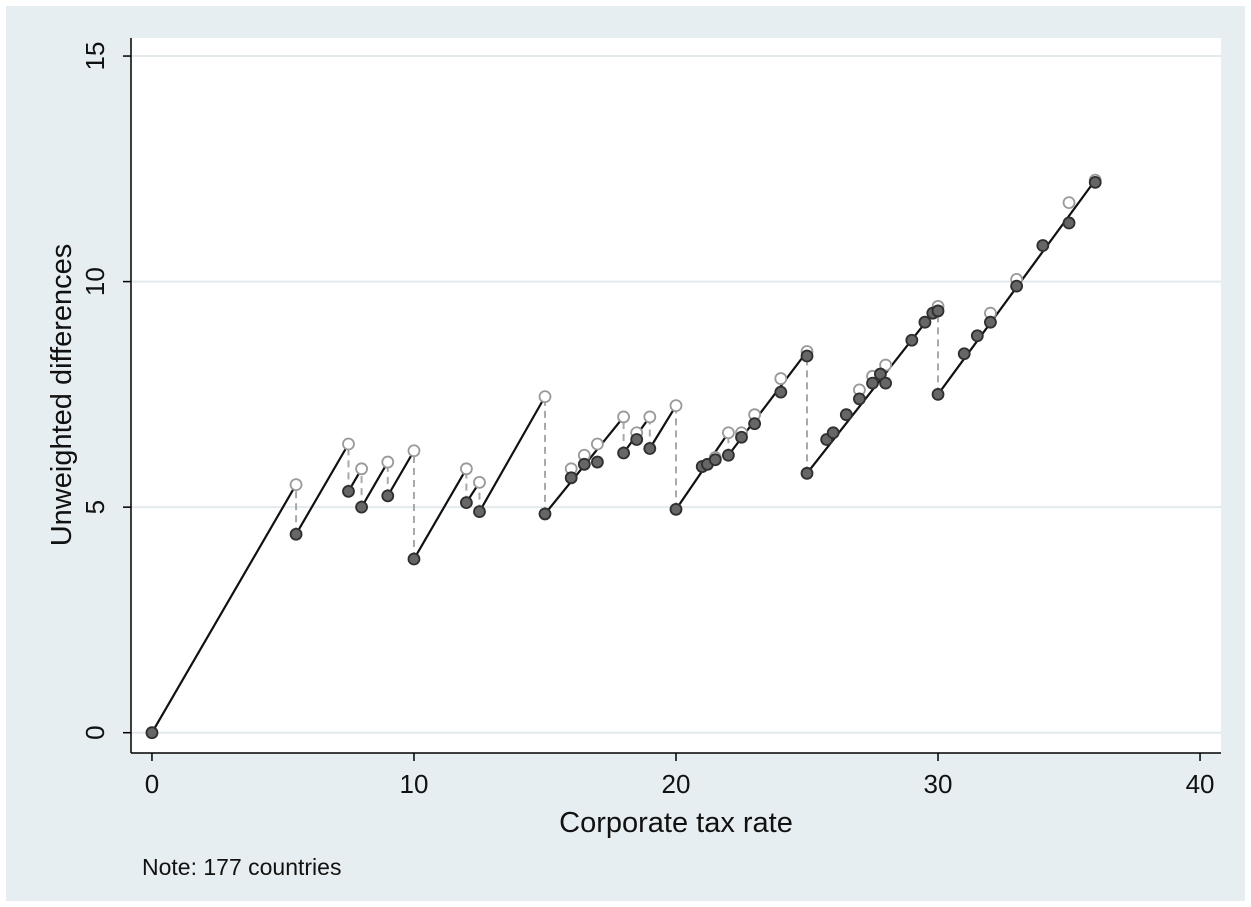 Image resolution: width=1251 pixels, height=907 pixels. What do you see at coordinates (414, 784) in the screenshot?
I see `x-tick-label: 10` at bounding box center [414, 784].